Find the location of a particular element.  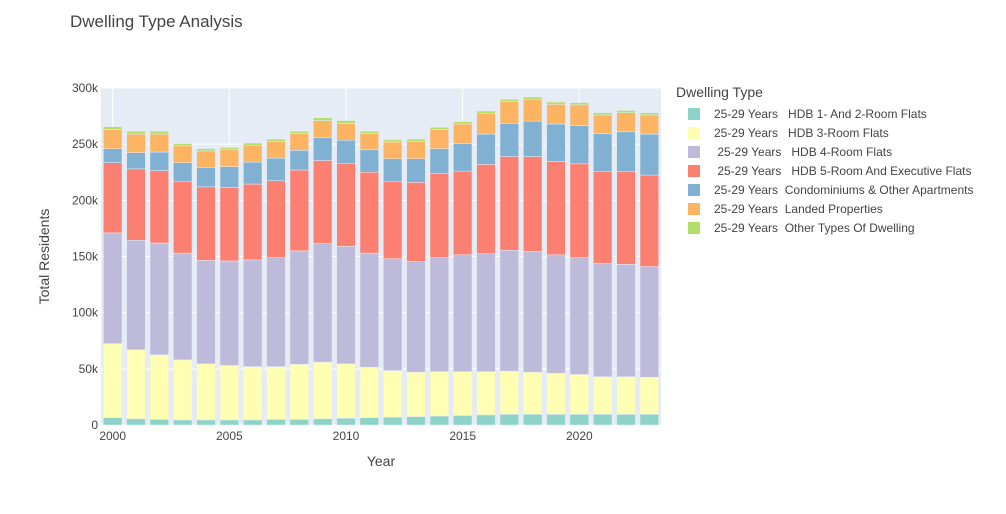

legend-item-1: 25-29 Years HDB 1- And 2-Room Flats is located at coordinates (824, 113).